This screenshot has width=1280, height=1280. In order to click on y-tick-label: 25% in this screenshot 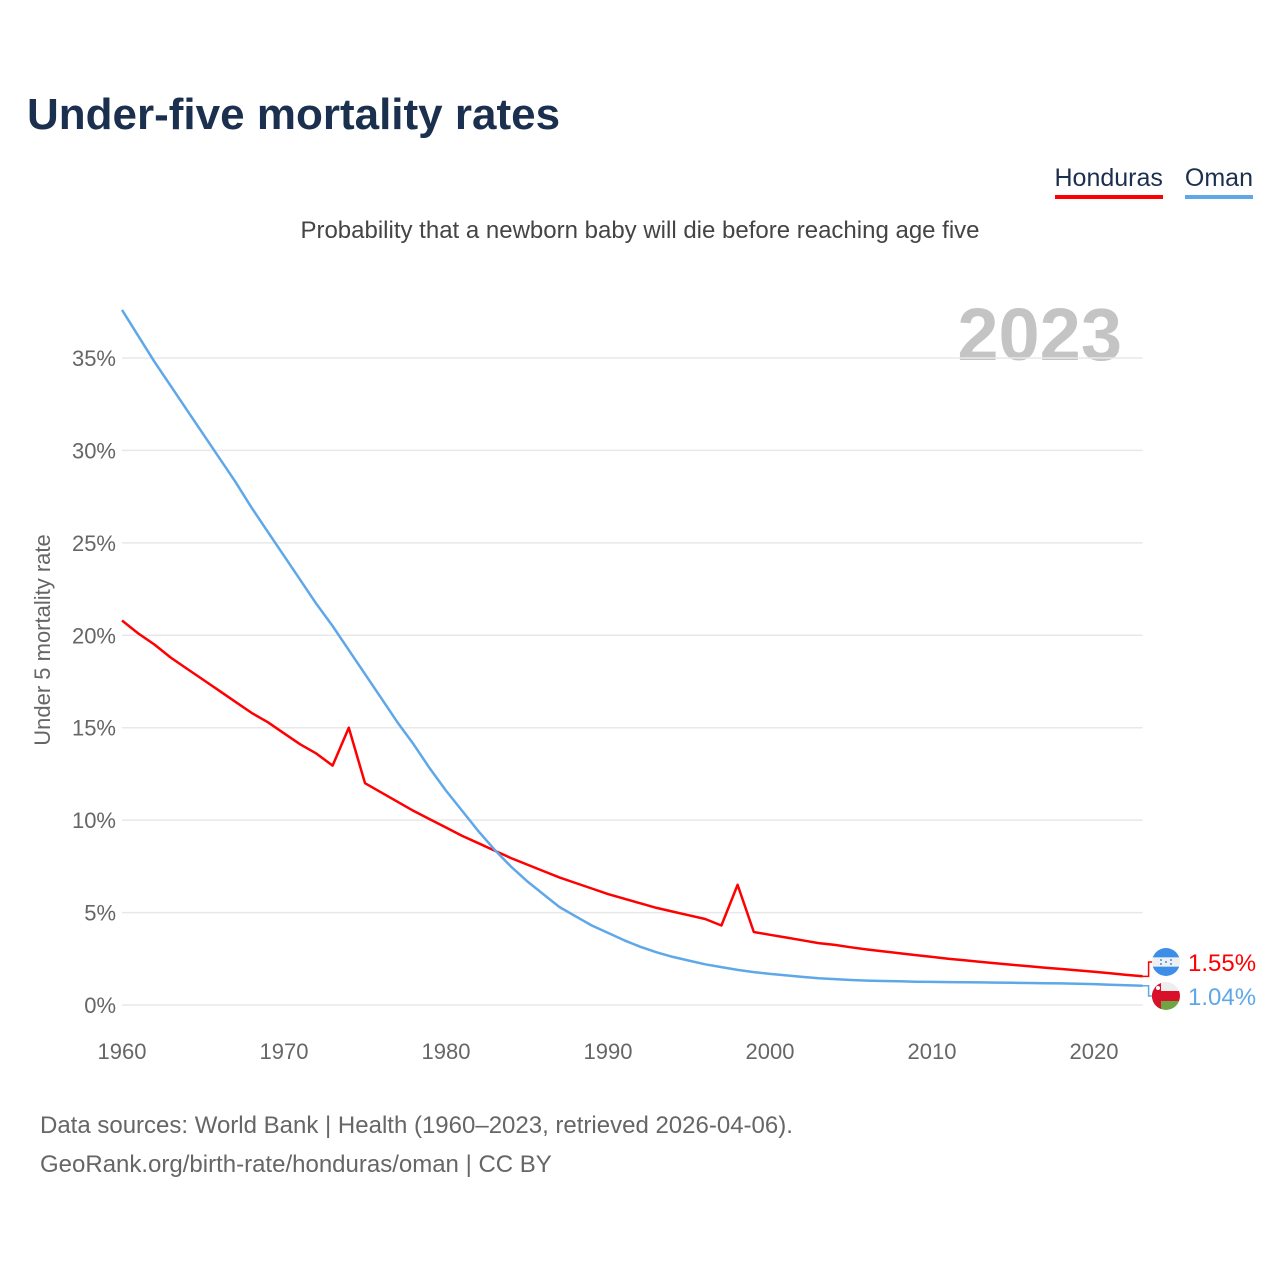, I will do `click(94, 543)`.